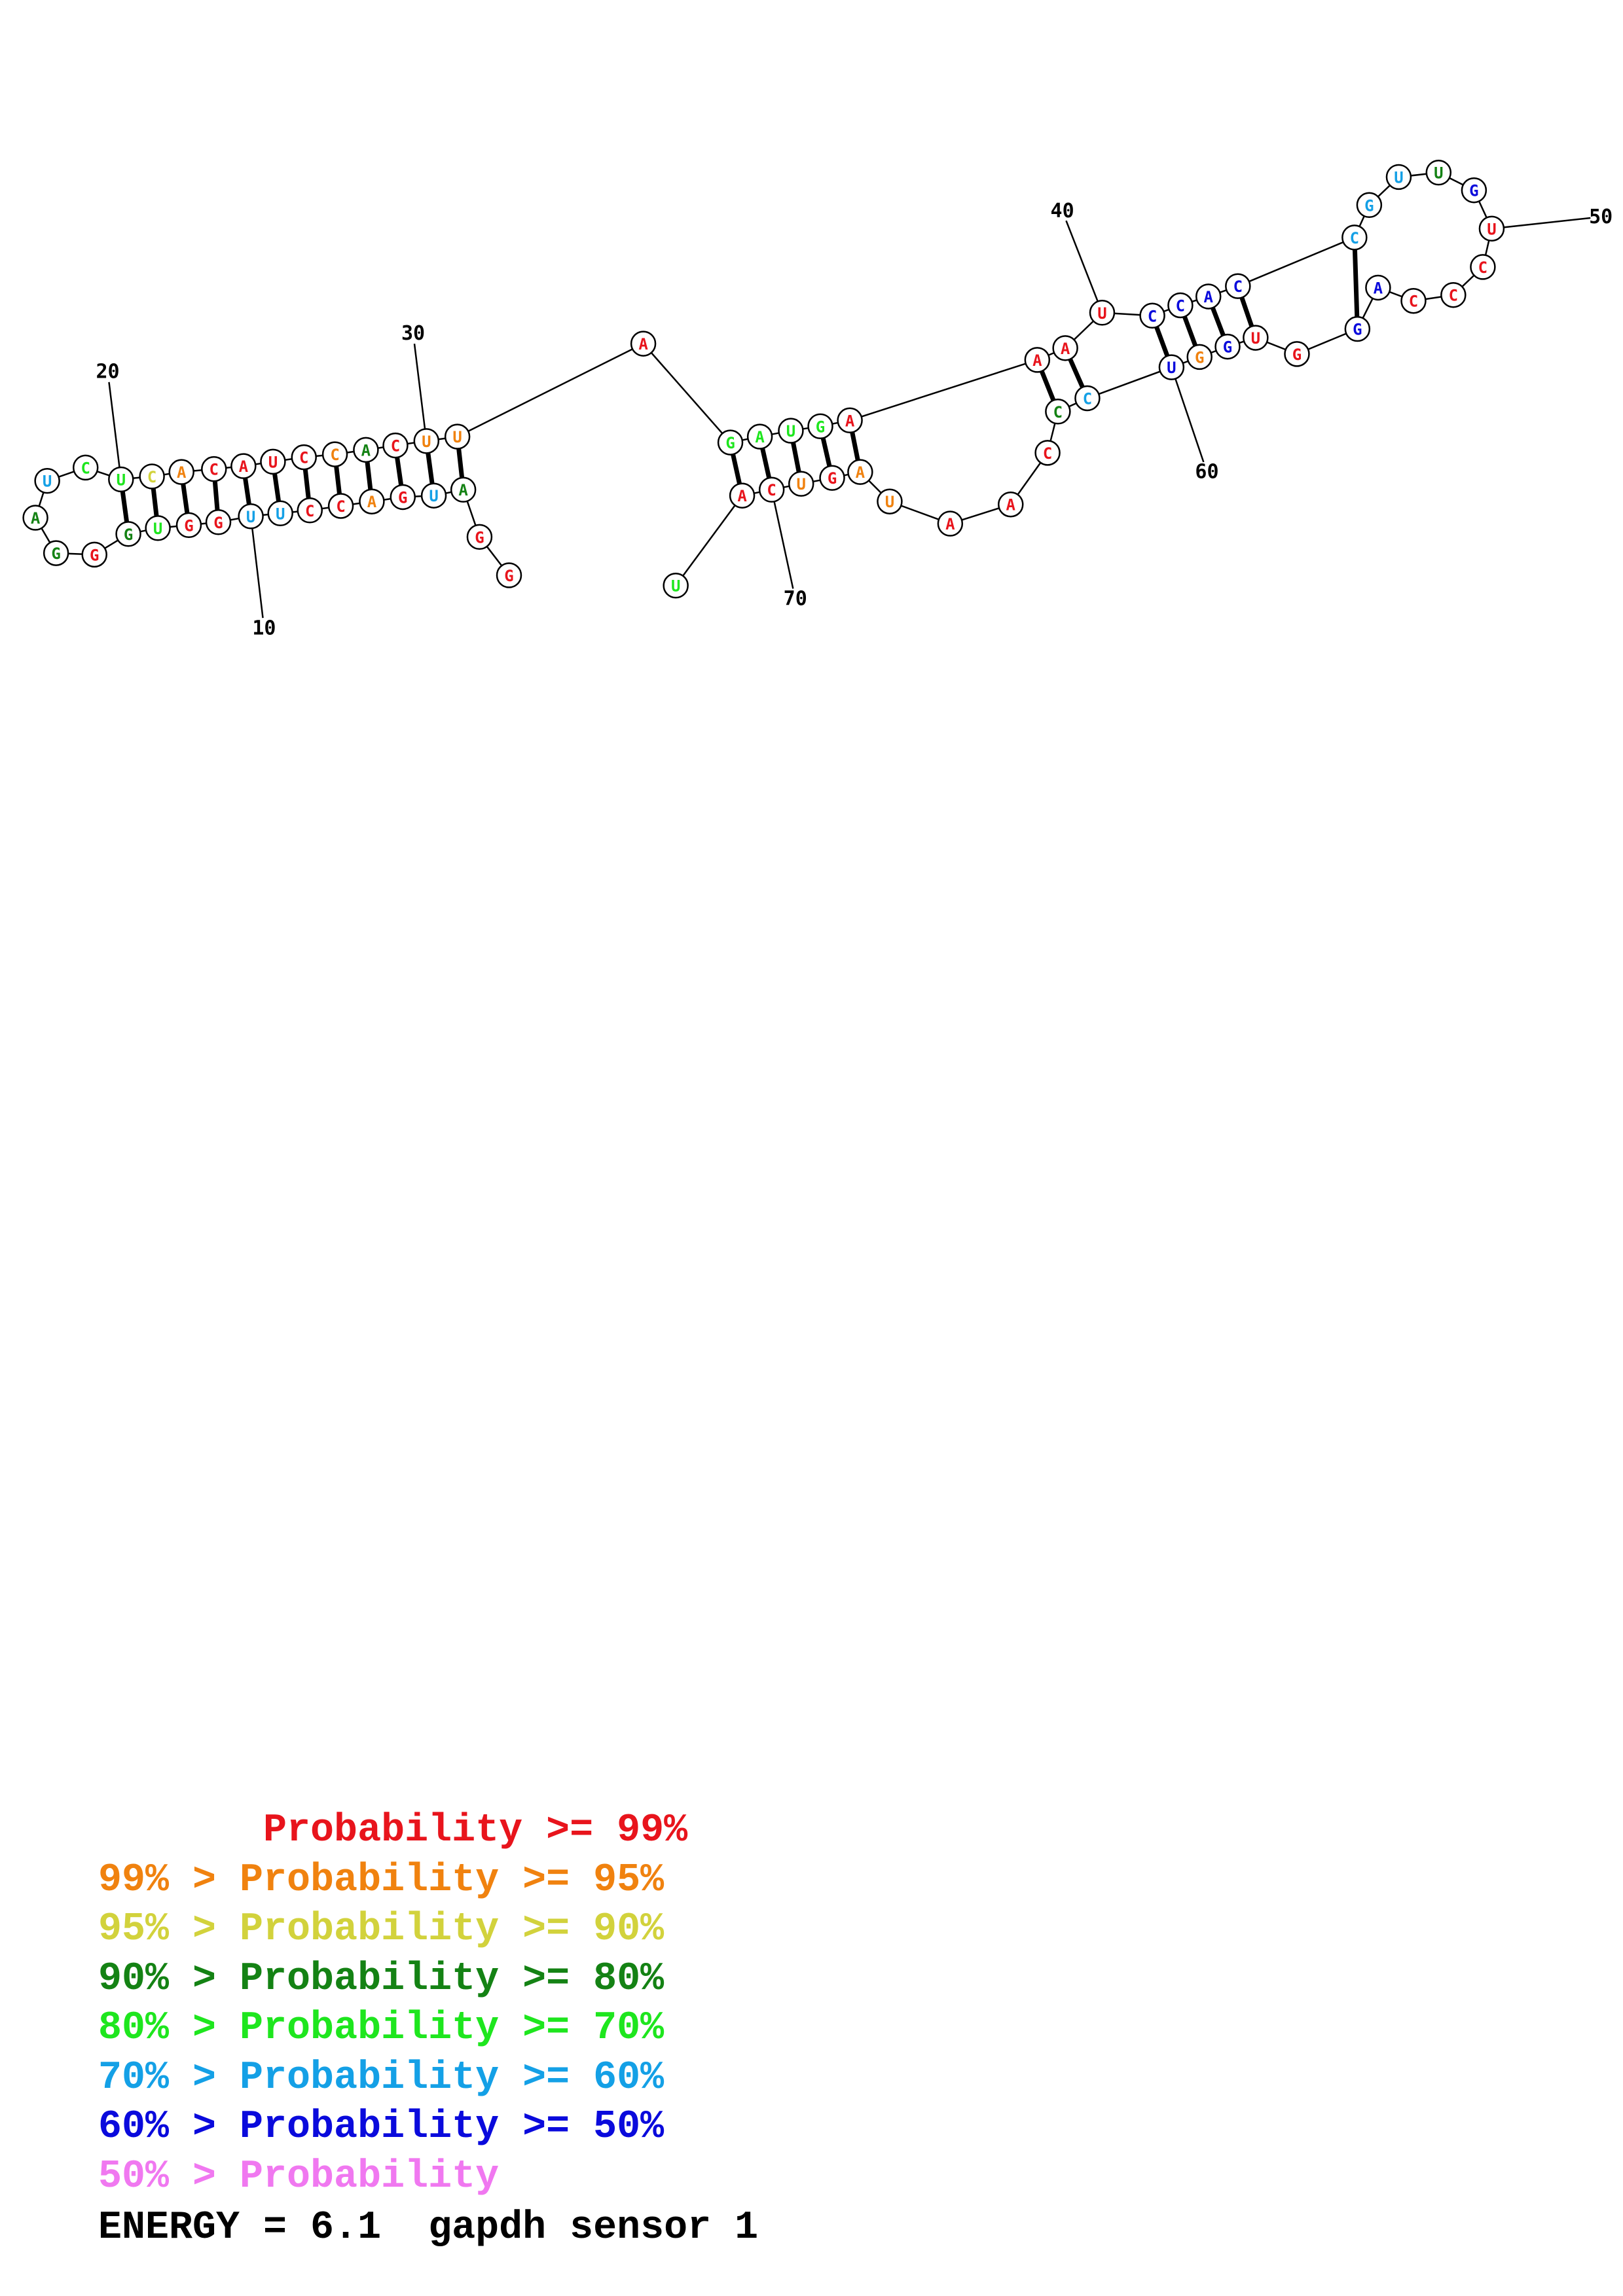  What do you see at coordinates (1062, 211) in the screenshot?
I see `position-label: 40` at bounding box center [1062, 211].